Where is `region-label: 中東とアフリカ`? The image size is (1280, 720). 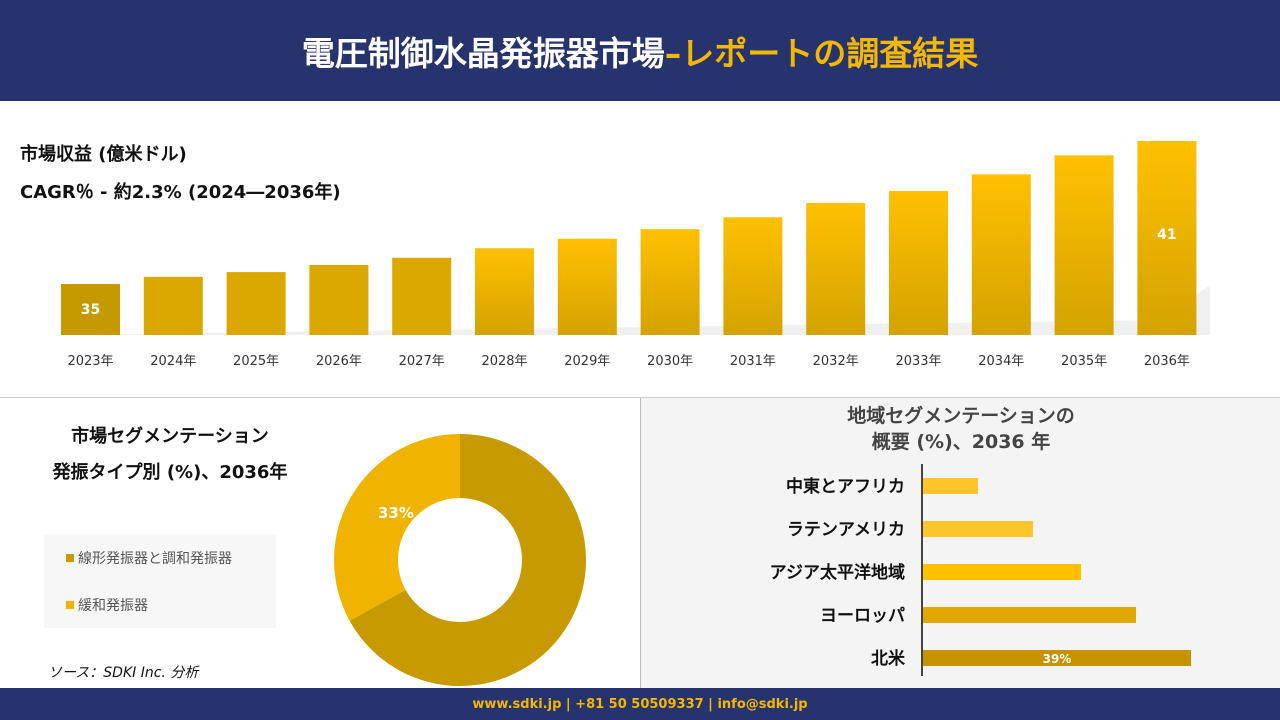 region-label: 中東とアフリカ is located at coordinates (845, 486).